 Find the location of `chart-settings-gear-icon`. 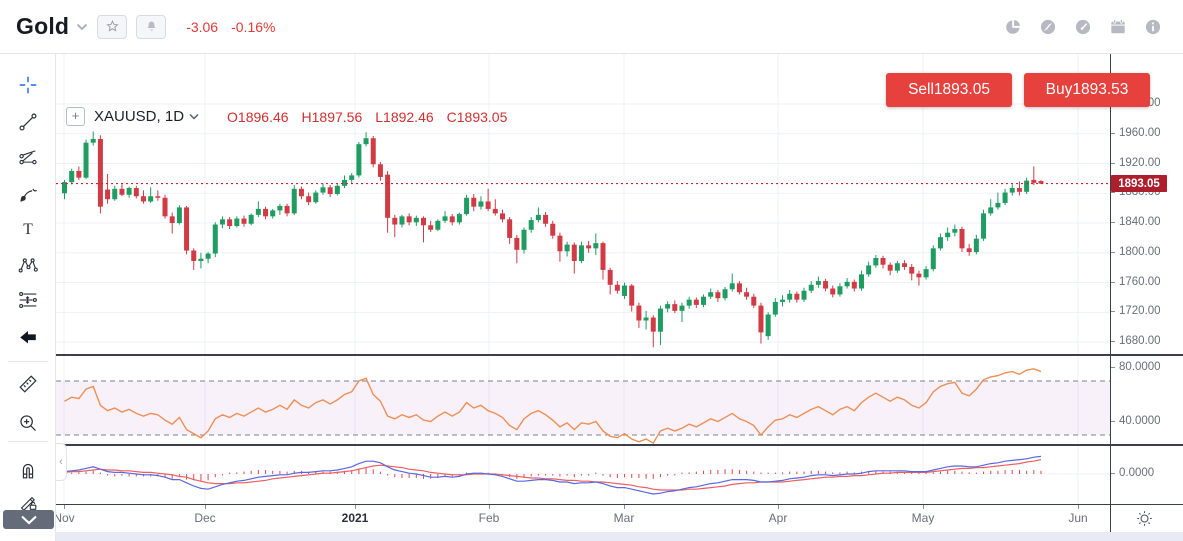

chart-settings-gear-icon is located at coordinates (1144, 518).